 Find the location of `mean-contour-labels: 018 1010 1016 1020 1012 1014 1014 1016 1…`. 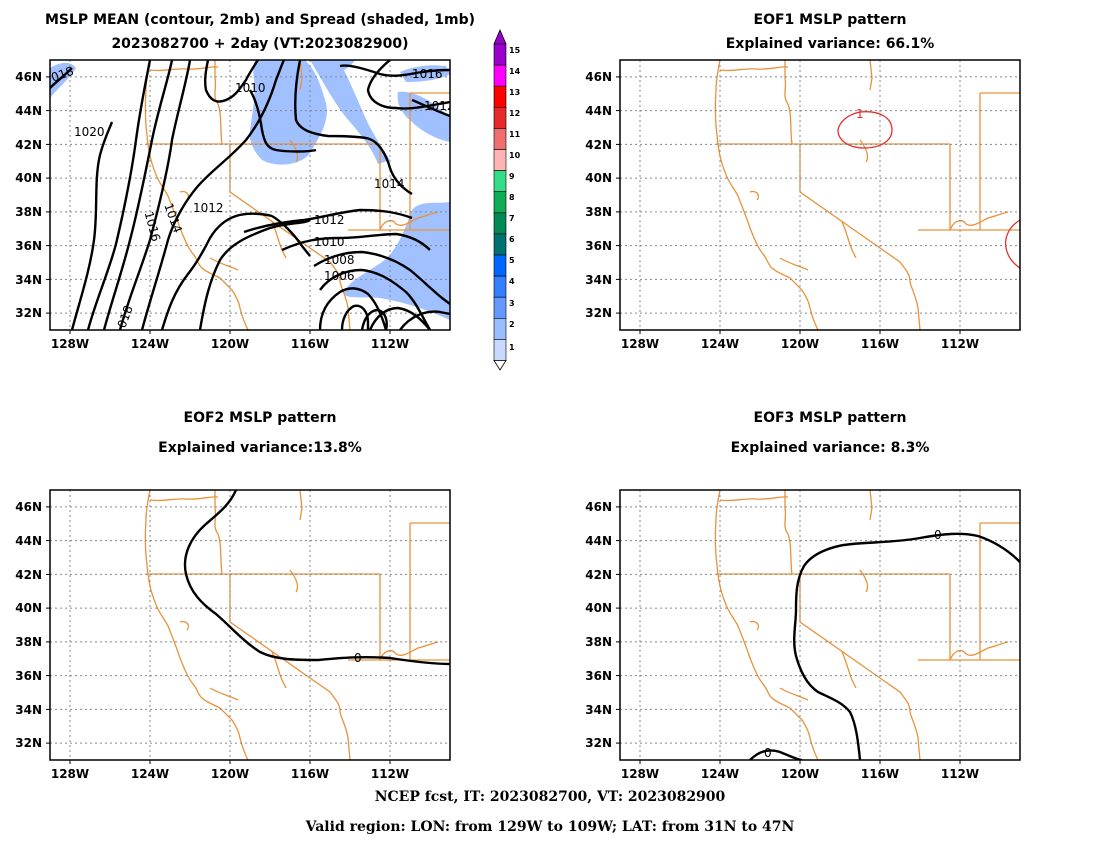

mean-contour-labels: 018 1010 1016 1020 1012 1014 1014 1016 1… is located at coordinates (250, 197).